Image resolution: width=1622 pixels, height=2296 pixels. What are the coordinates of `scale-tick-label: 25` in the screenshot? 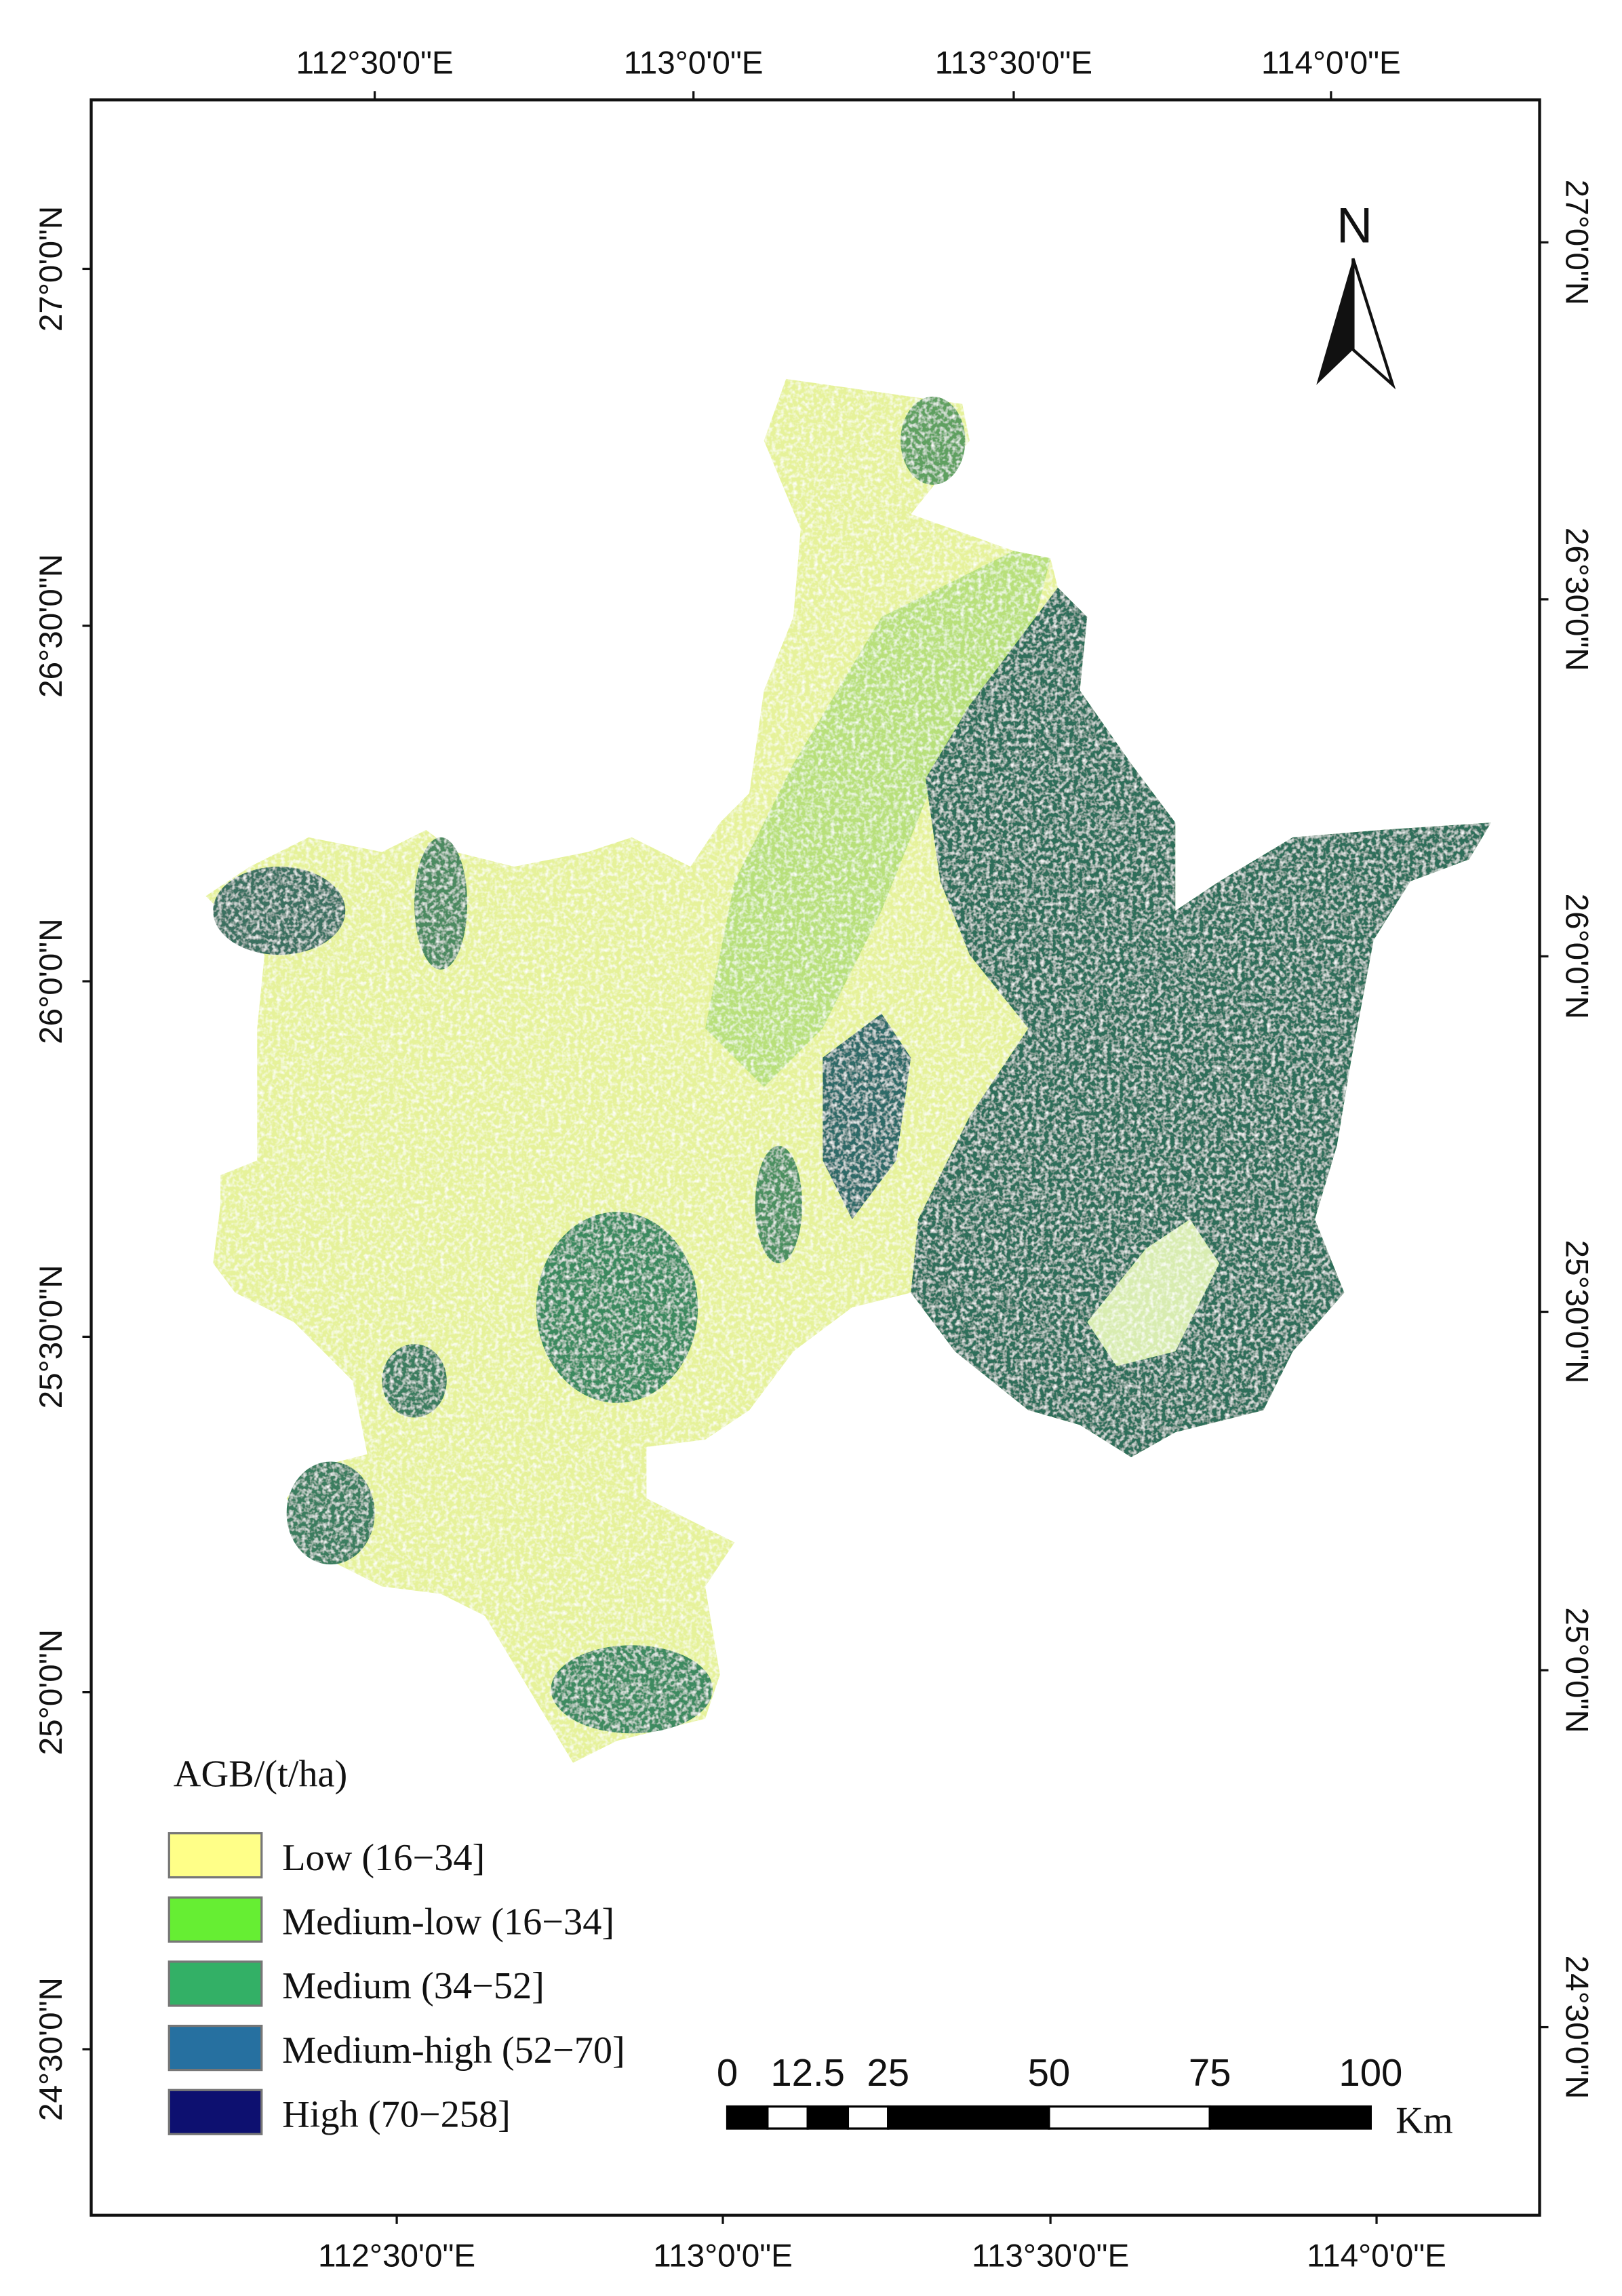 It's located at (888, 2073).